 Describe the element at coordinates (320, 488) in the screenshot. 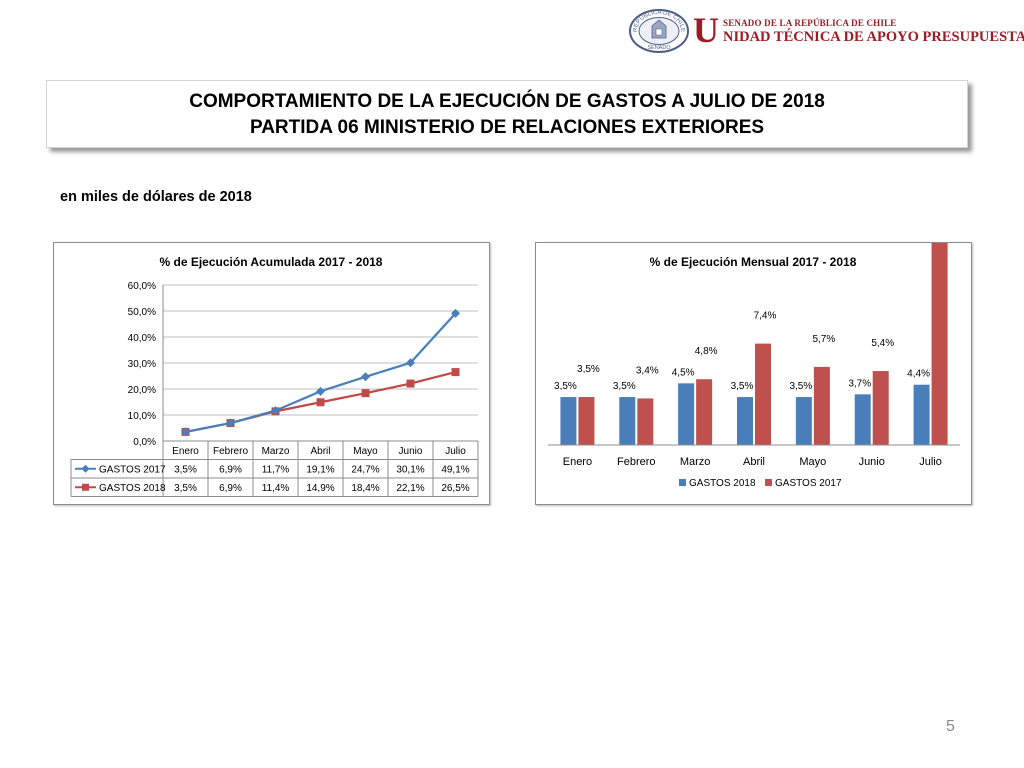

I see `table-cell: 14,9%` at that location.